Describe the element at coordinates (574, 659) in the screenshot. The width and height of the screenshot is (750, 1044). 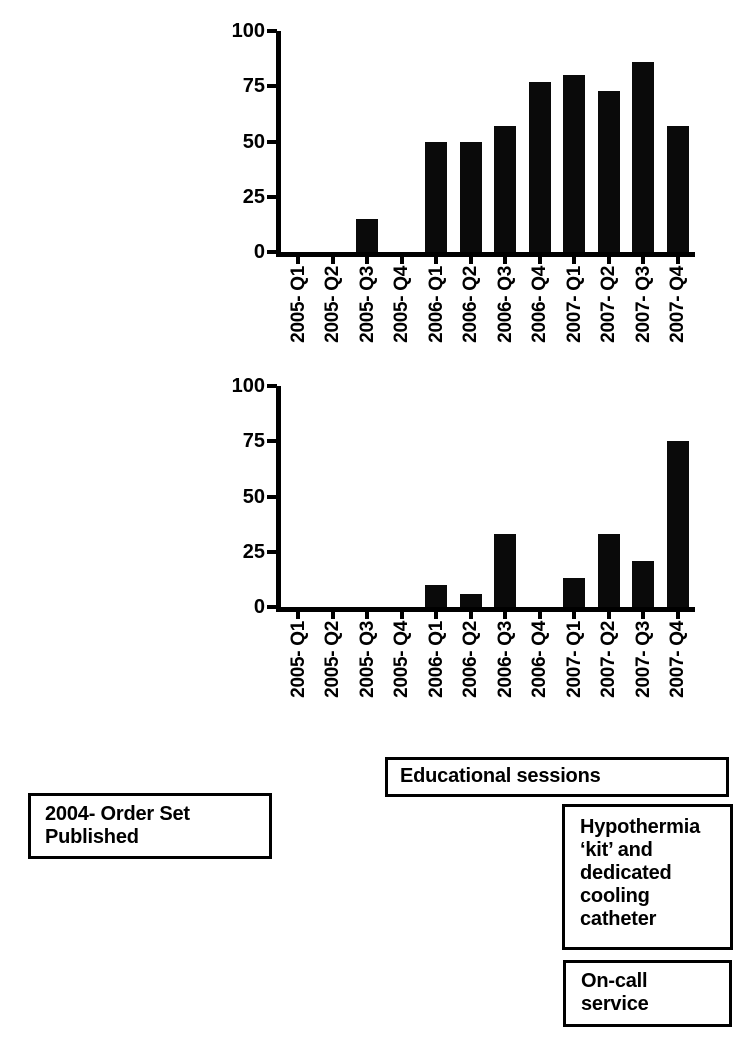
I see `x-axis-label: 2007- Q1` at that location.